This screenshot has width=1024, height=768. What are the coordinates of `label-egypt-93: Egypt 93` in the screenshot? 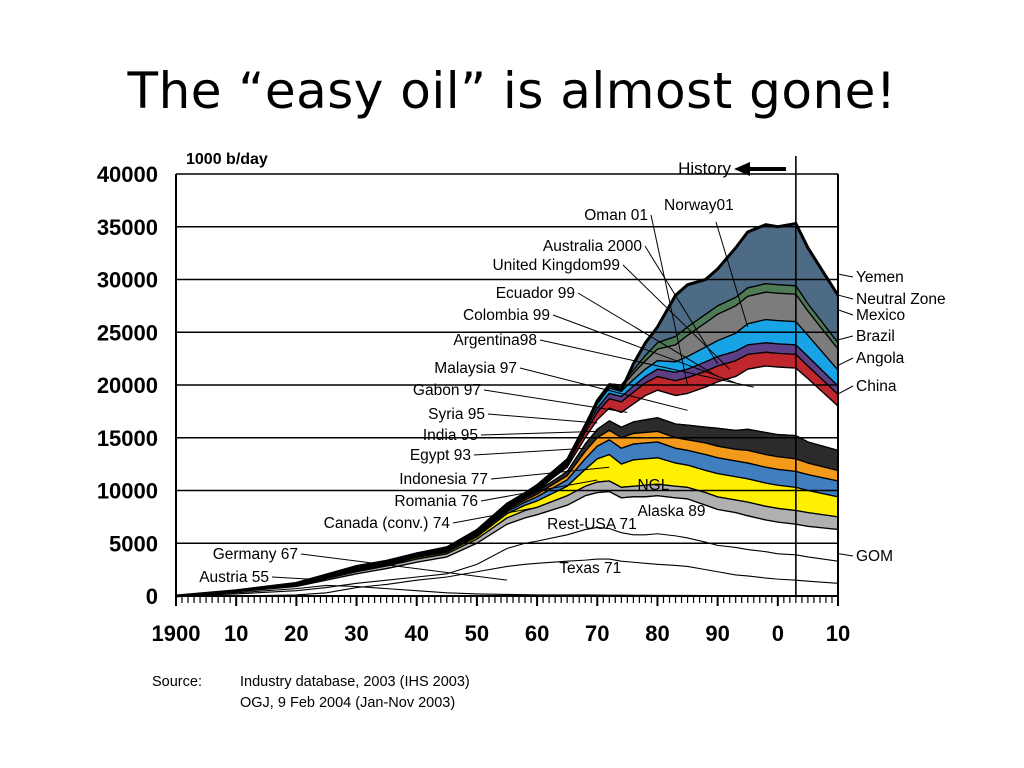 It's located at (440, 455).